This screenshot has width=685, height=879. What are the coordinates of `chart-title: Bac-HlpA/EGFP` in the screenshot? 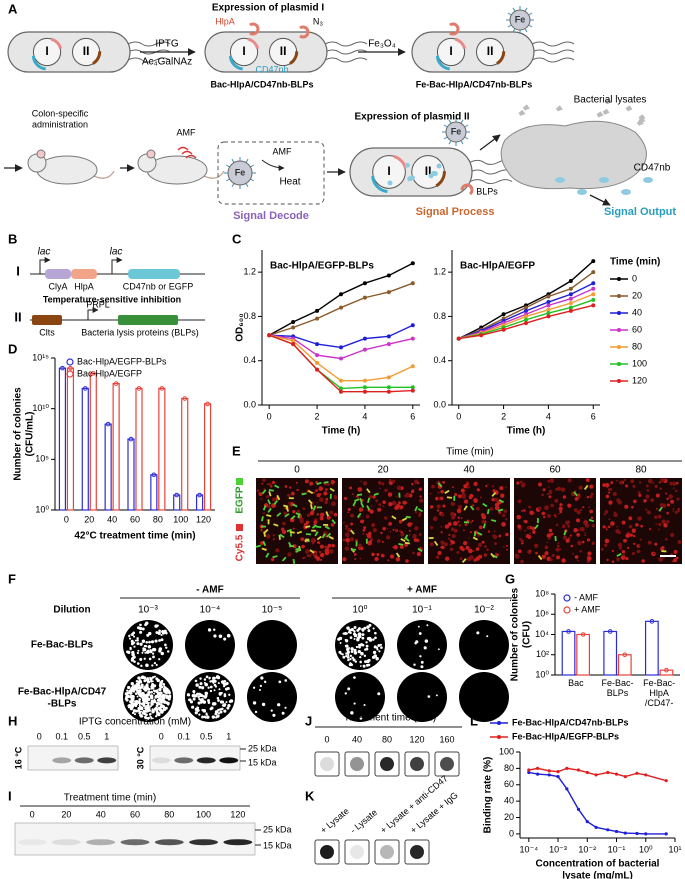 It's located at (497, 266).